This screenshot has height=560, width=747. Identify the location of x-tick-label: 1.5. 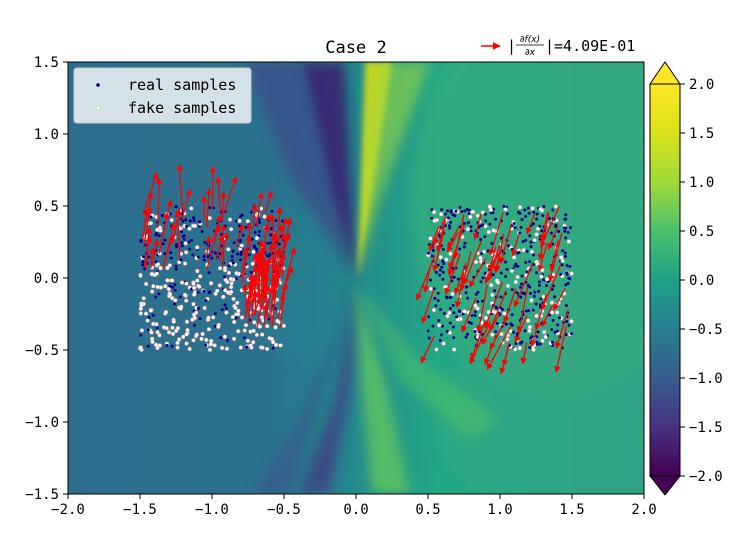
(571, 510).